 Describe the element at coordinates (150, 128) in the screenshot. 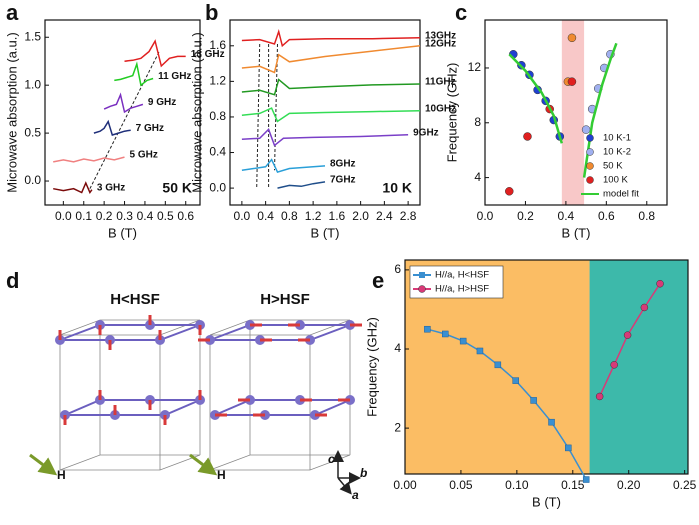

I see `series-label: 7 GHz` at that location.